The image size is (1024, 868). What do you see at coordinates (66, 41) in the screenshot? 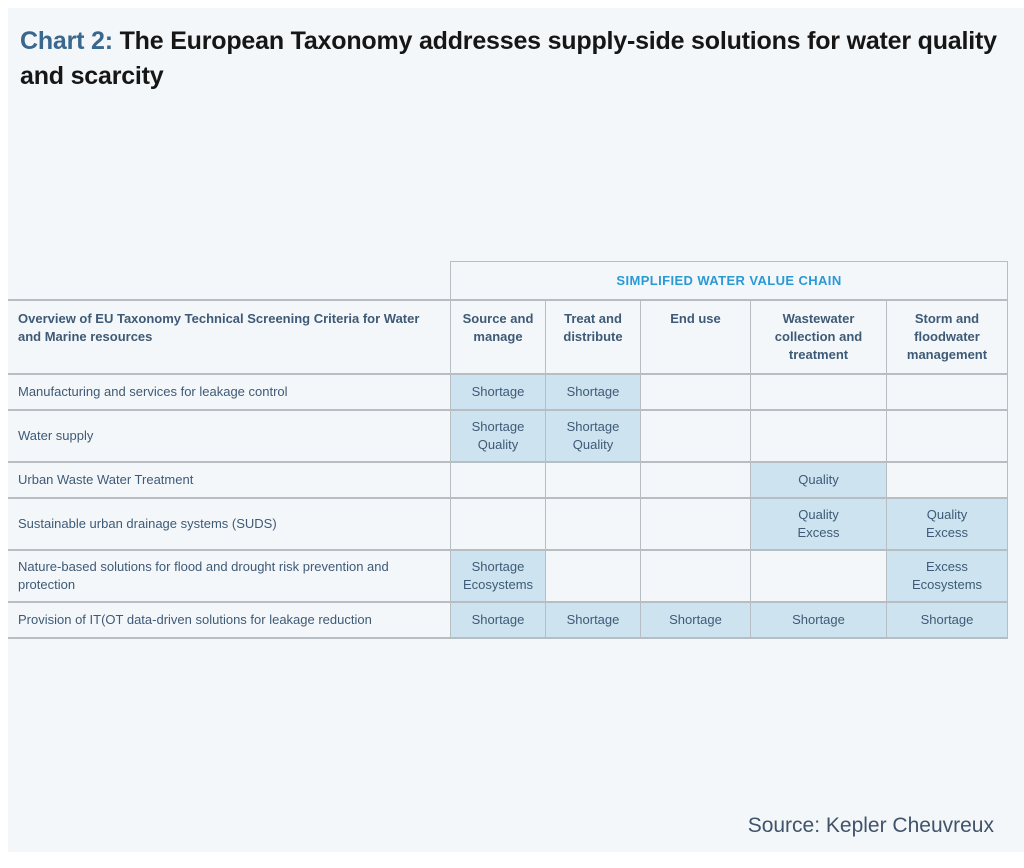
I see `chart-number-label: Chart 2:` at bounding box center [66, 41].